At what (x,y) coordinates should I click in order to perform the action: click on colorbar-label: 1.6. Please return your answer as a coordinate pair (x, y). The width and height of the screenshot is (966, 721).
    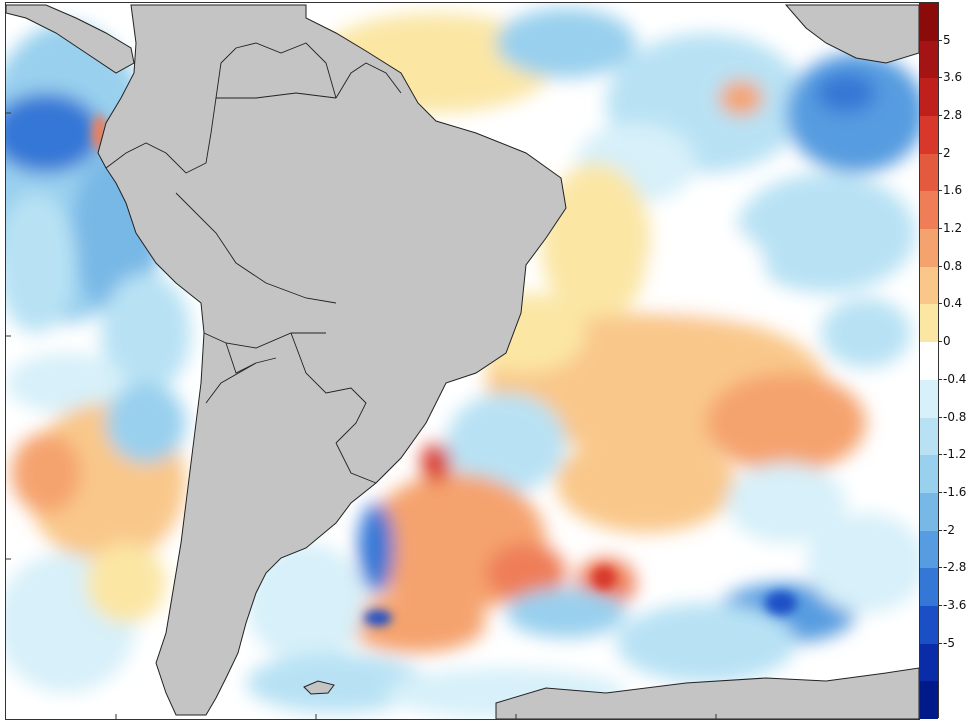
    Looking at the image, I should click on (953, 190).